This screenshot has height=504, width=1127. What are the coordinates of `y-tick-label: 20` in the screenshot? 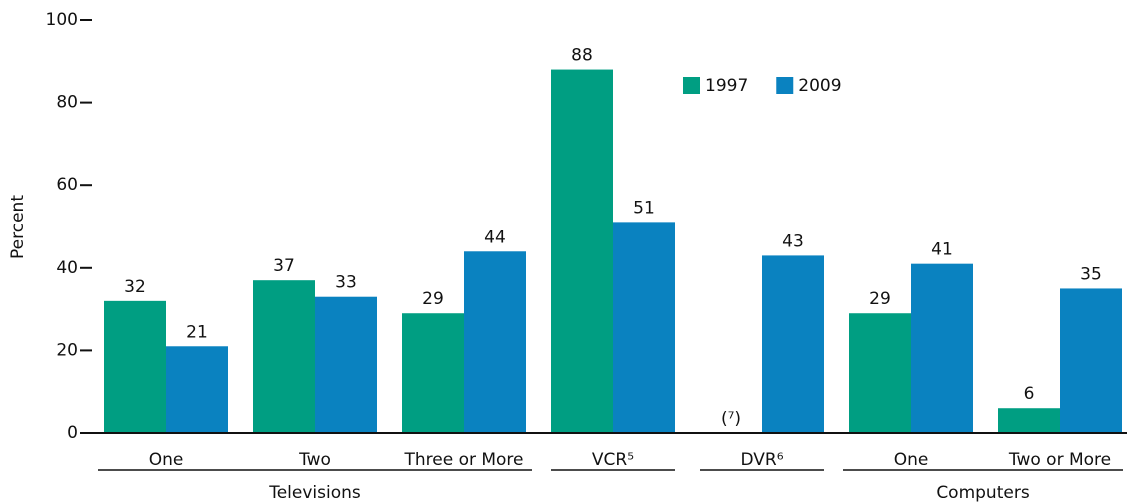 It's located at (67, 350).